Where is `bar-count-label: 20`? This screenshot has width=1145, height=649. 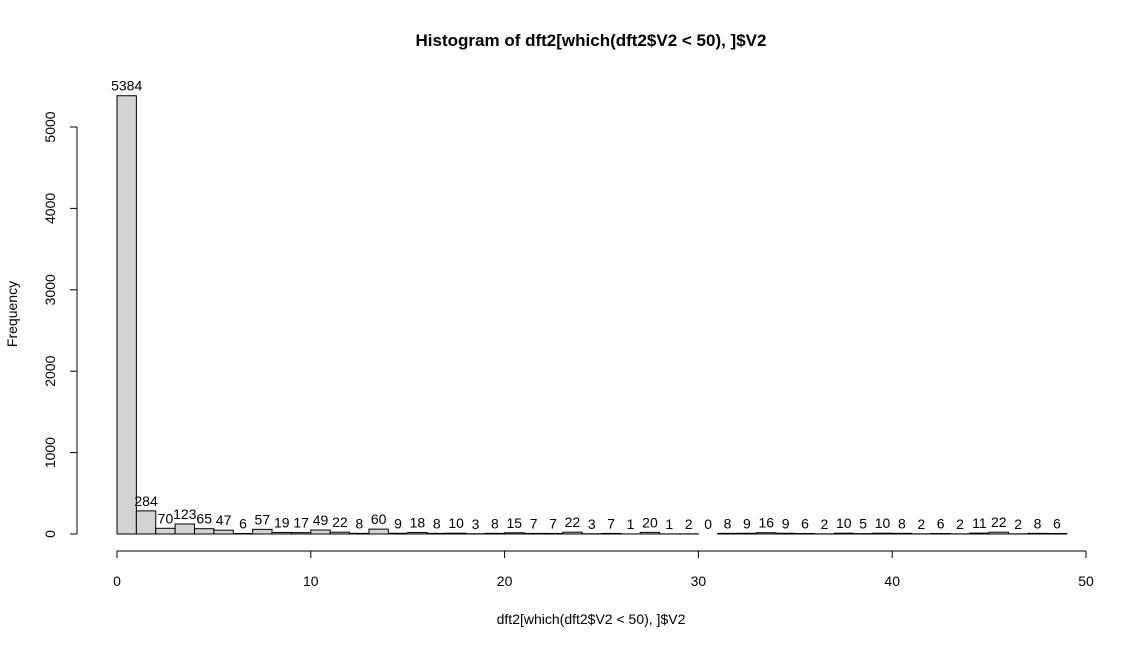
bar-count-label: 20 is located at coordinates (650, 522).